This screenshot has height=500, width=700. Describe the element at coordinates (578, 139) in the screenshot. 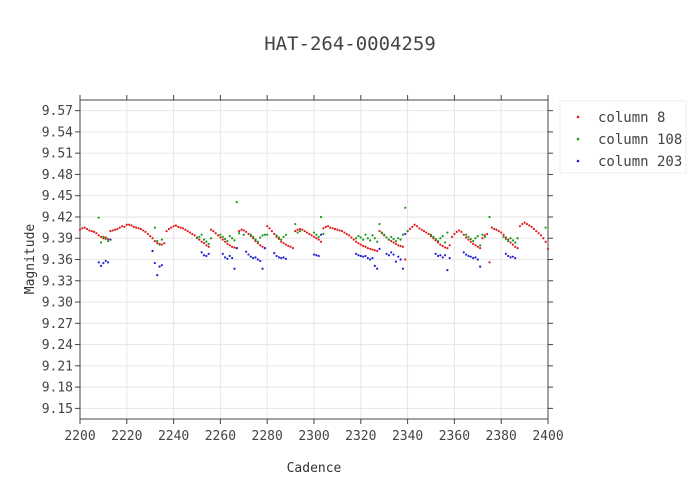

I see `legend-marker` at that location.